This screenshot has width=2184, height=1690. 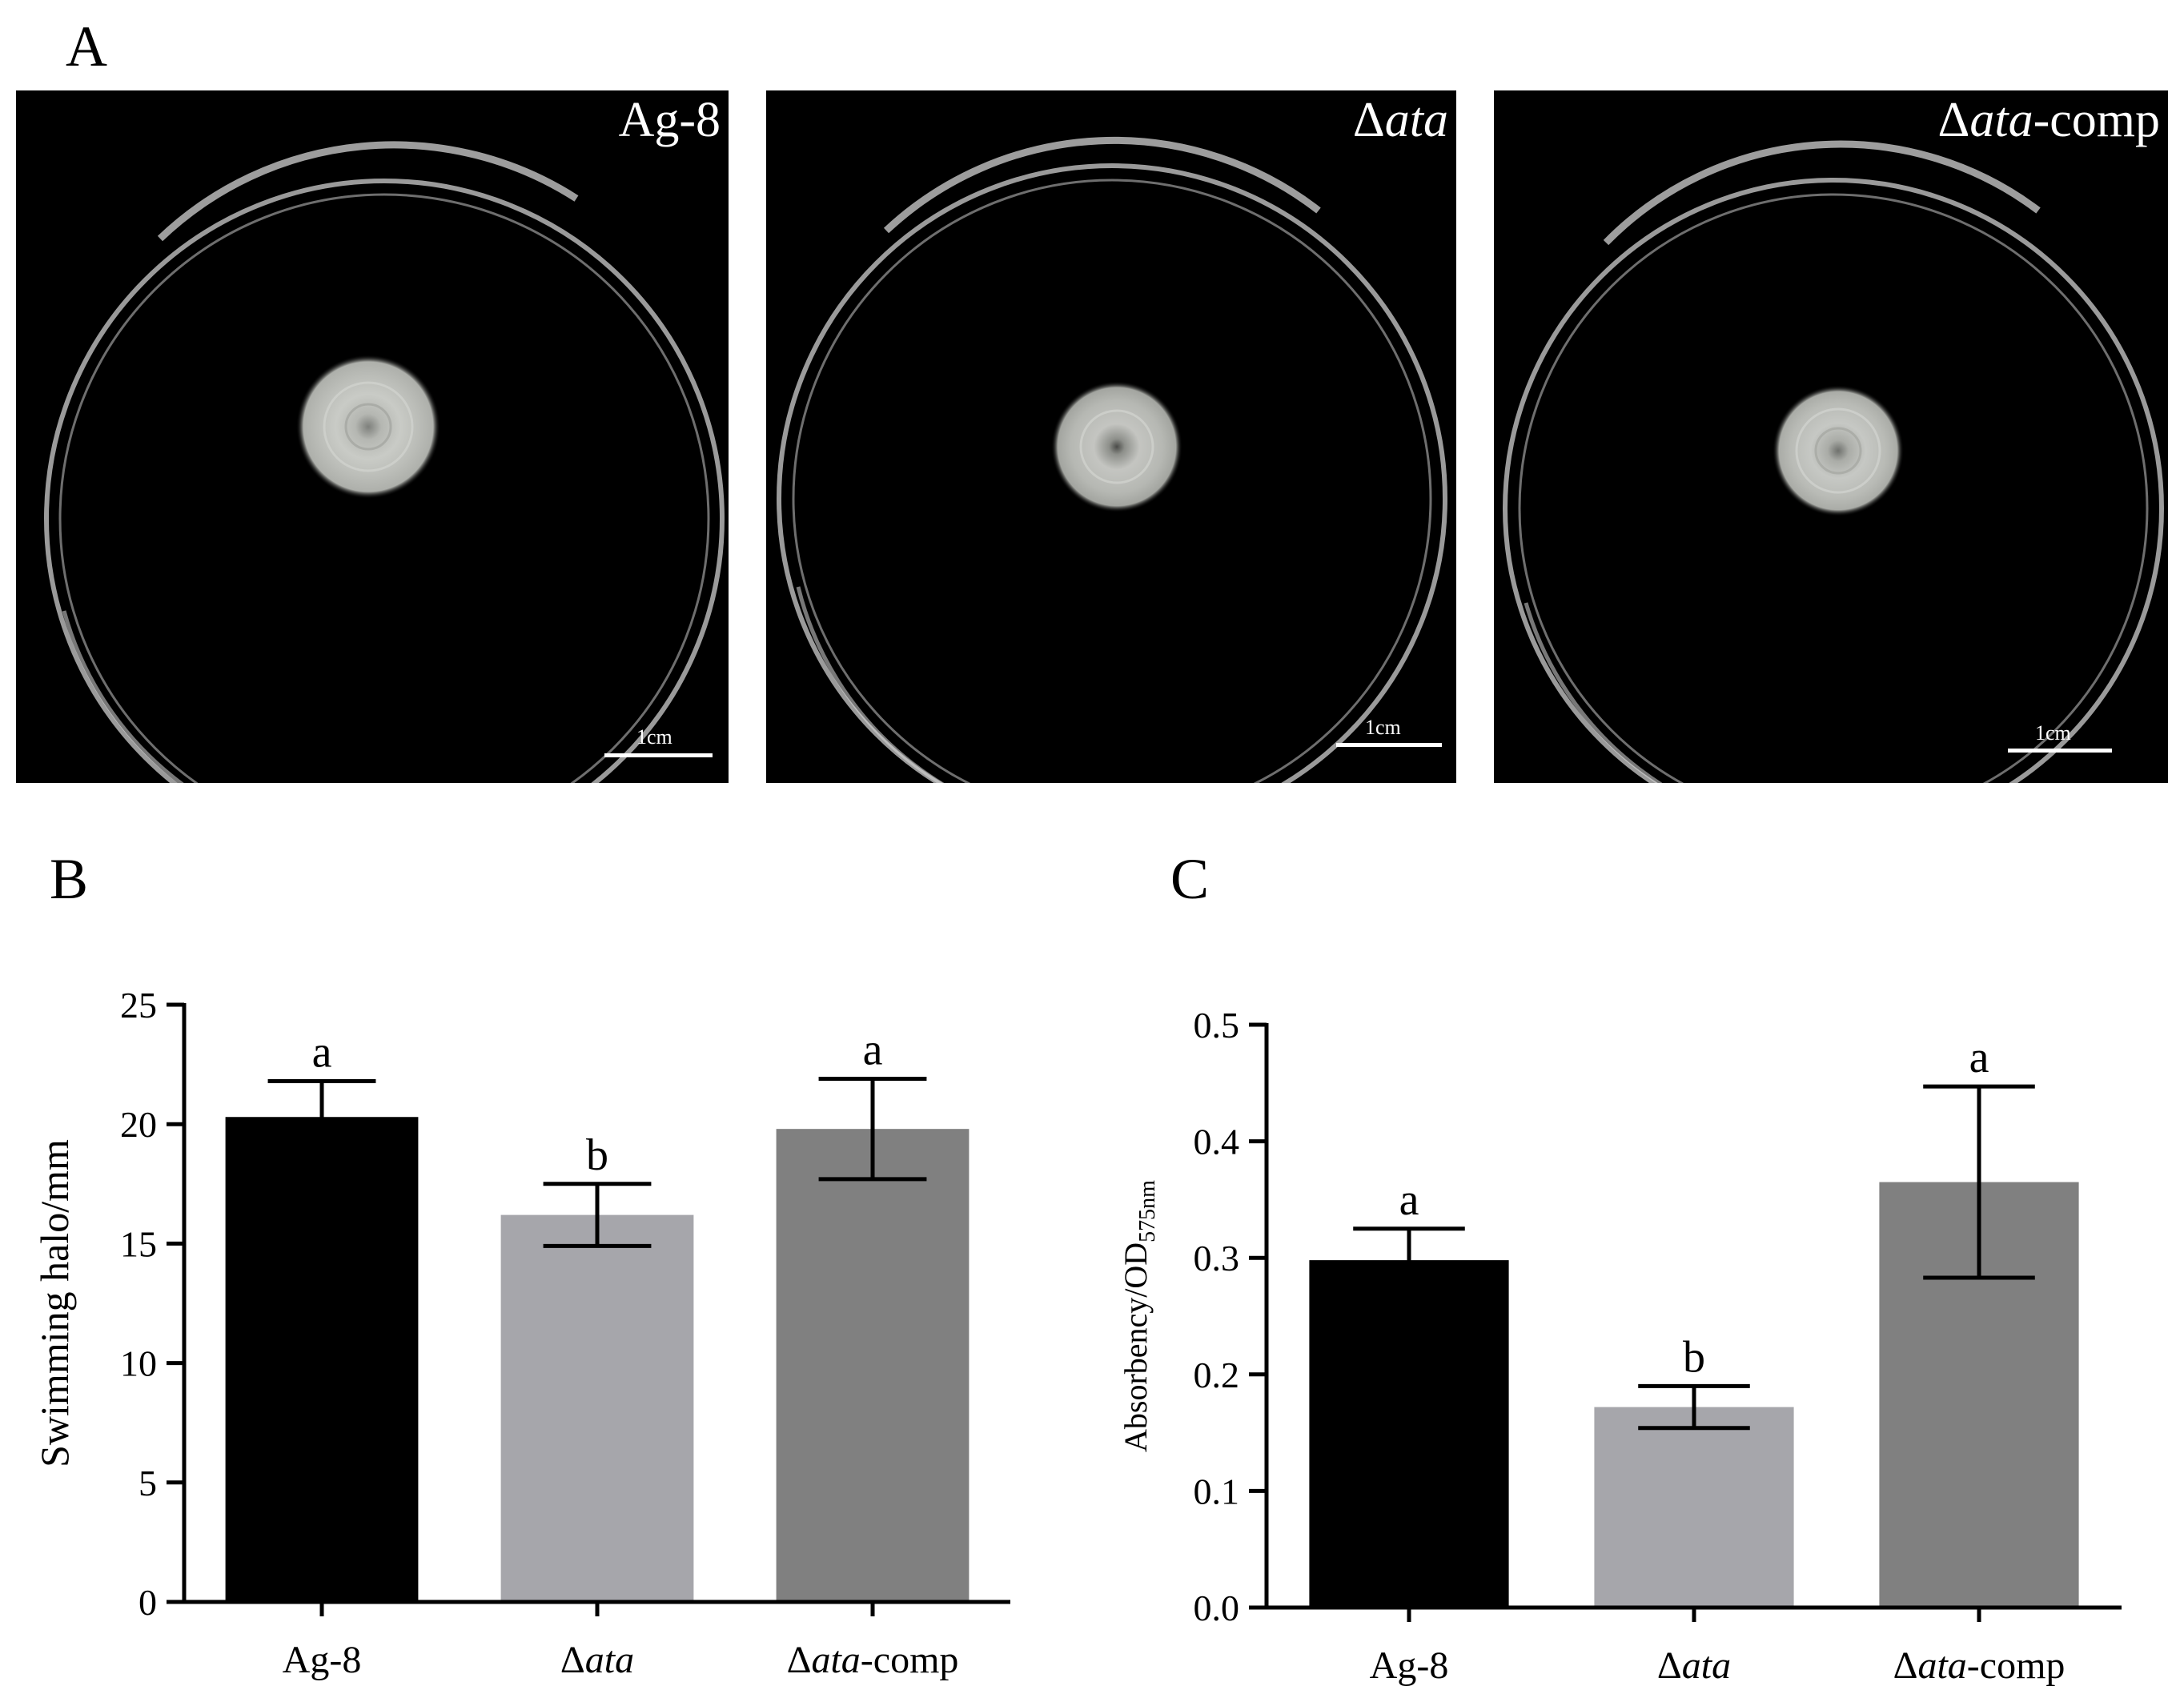 What do you see at coordinates (138, 1124) in the screenshot?
I see `y-tick-label-4: 20` at bounding box center [138, 1124].